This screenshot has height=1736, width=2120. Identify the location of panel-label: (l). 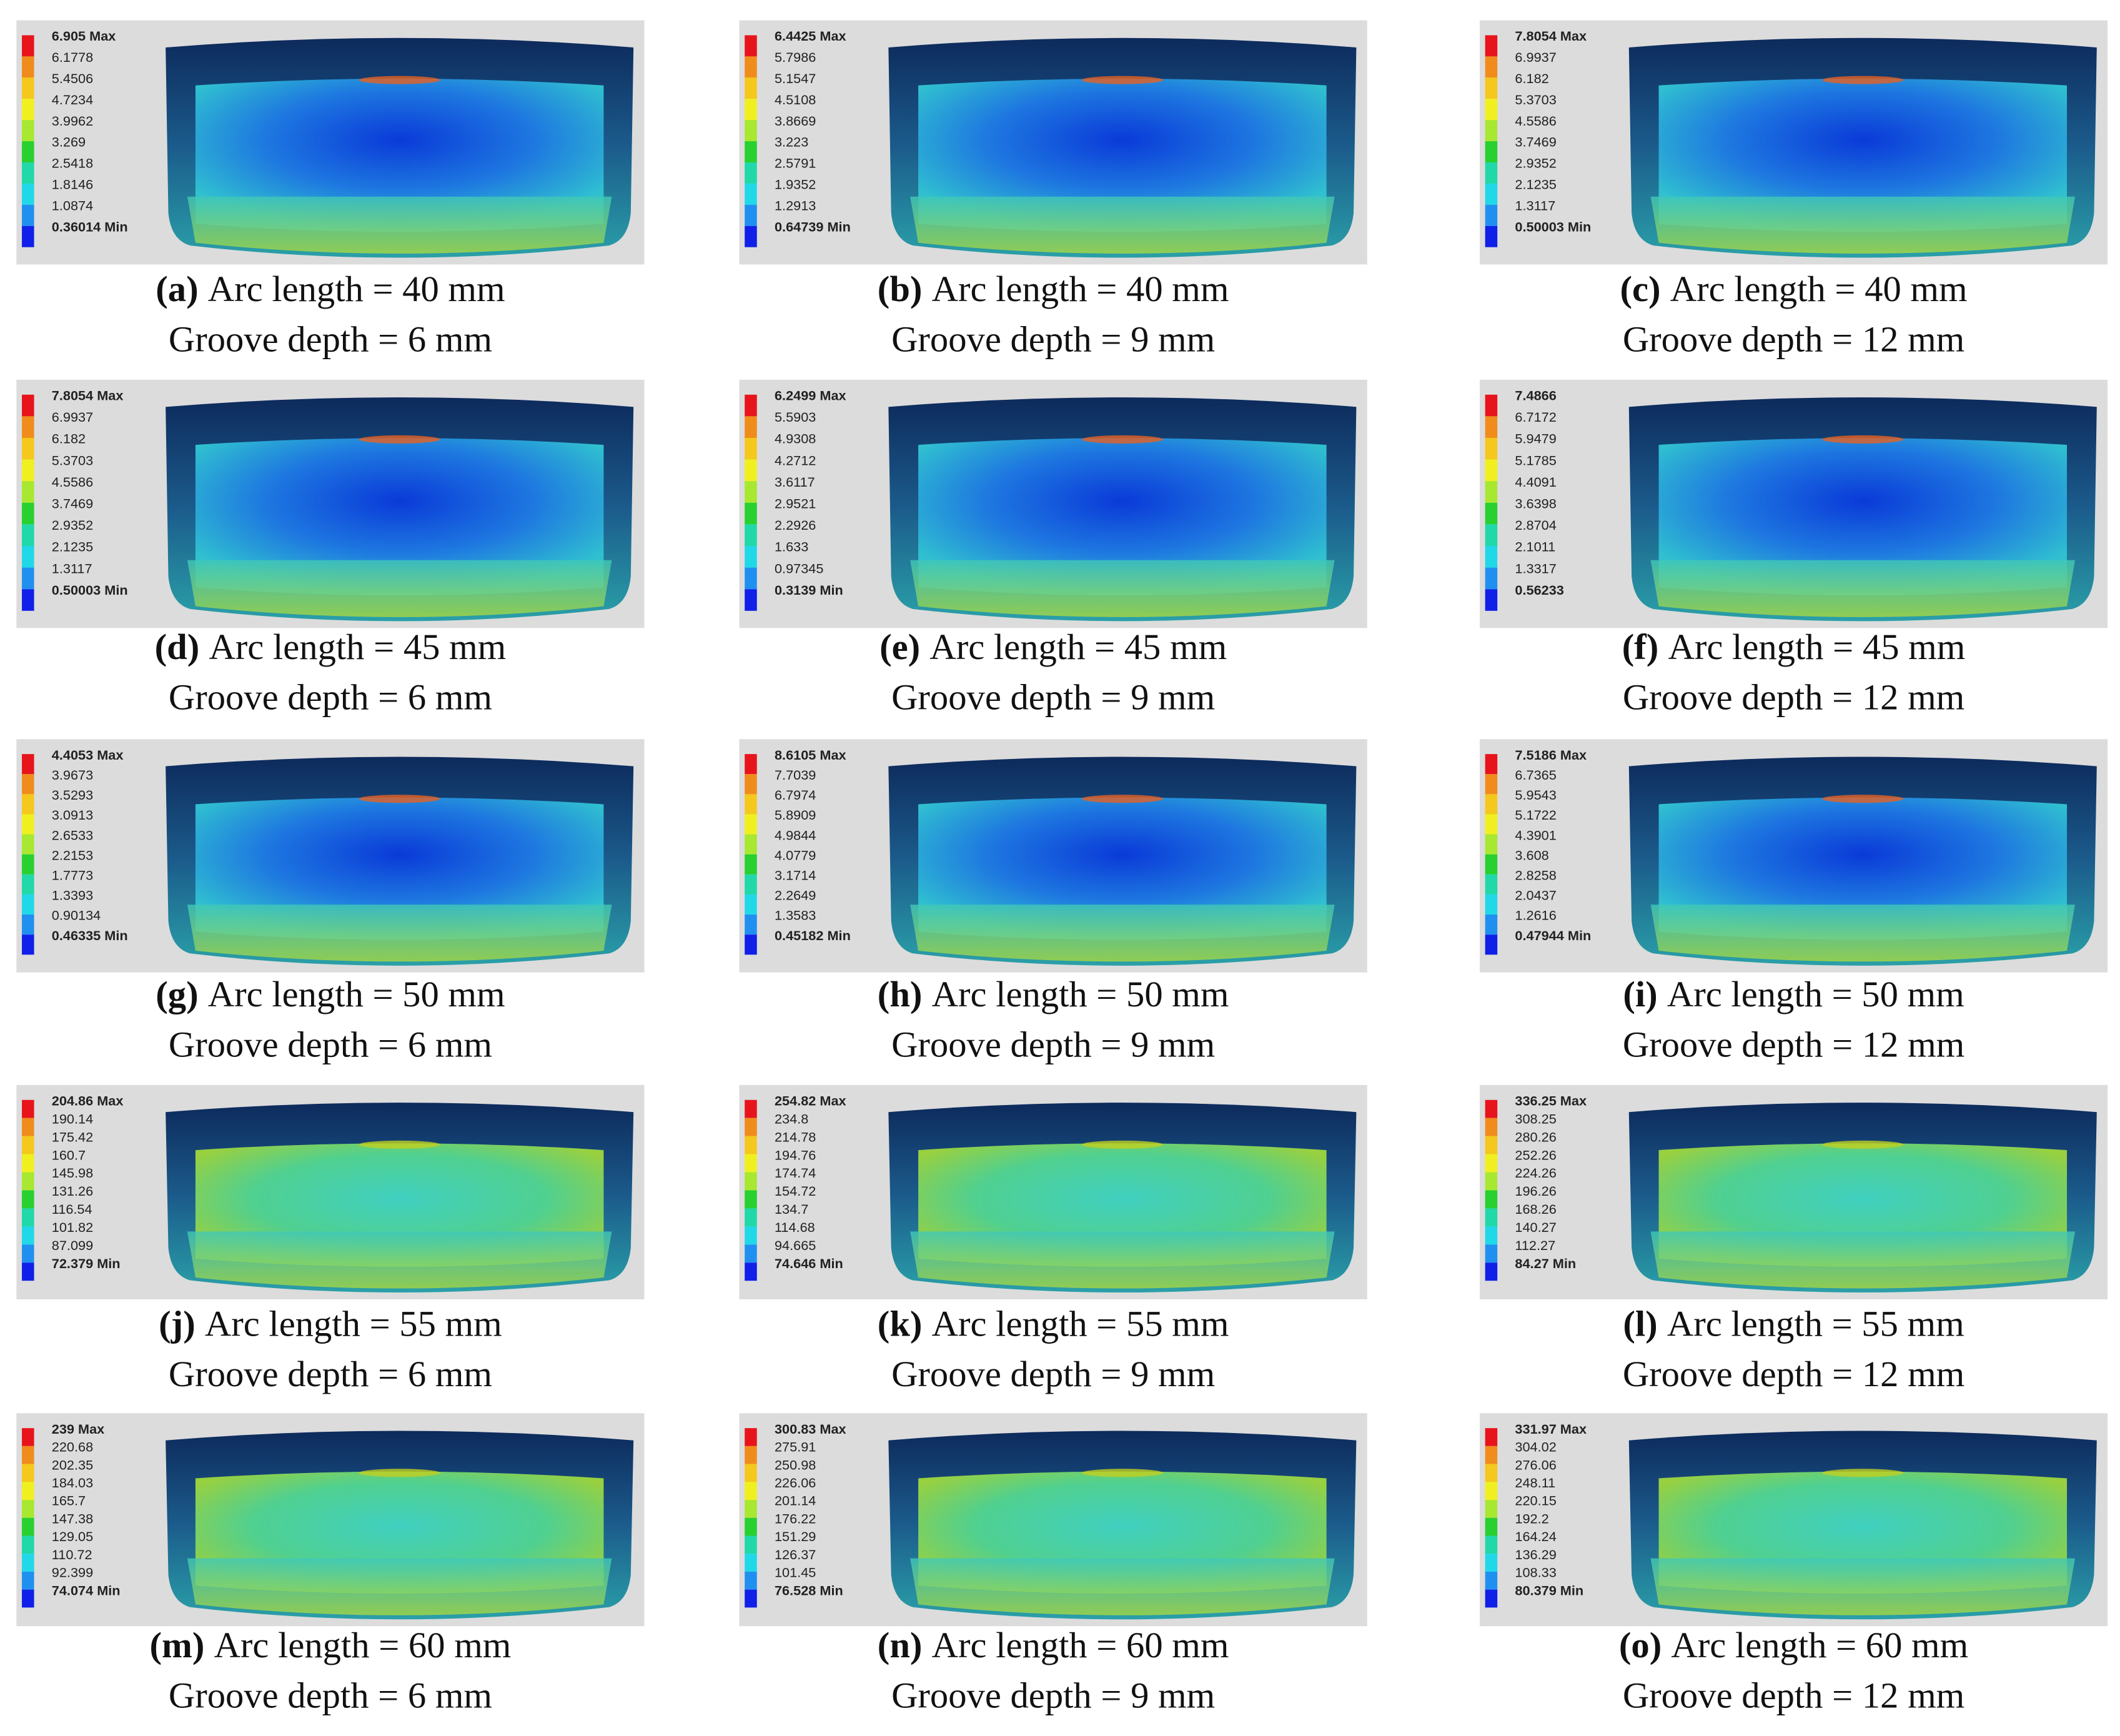
(1640, 1324).